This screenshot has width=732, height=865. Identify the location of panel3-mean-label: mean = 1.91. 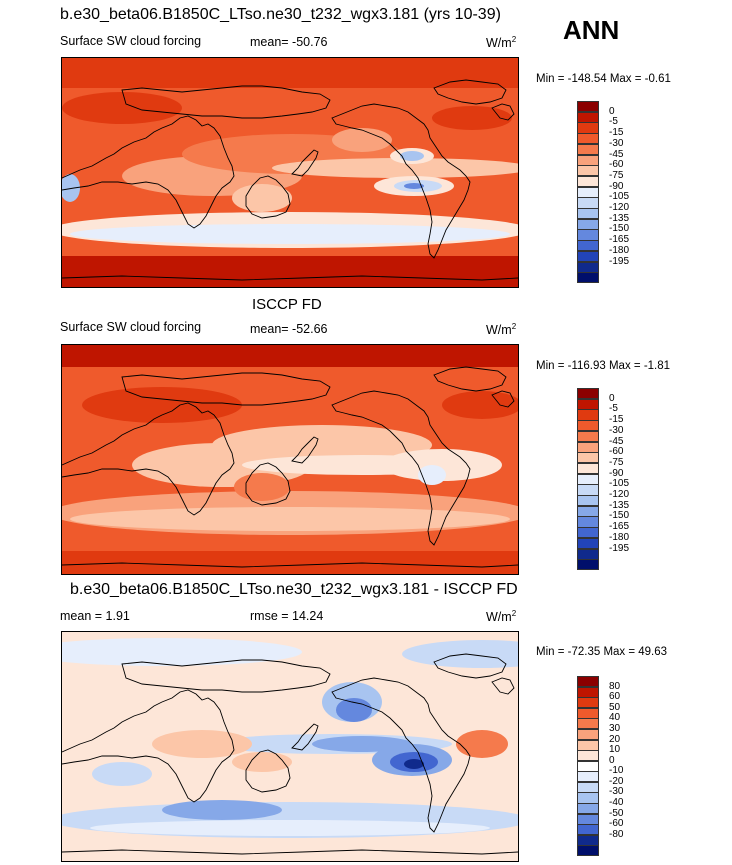
(95, 616).